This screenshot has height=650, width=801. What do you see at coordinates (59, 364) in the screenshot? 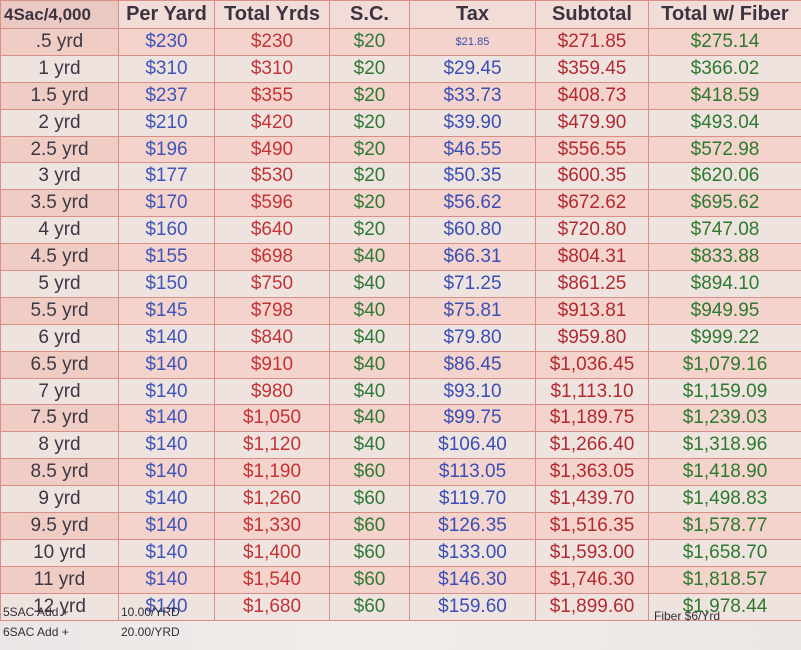
I see `cell-label: 6.5 yrd` at bounding box center [59, 364].